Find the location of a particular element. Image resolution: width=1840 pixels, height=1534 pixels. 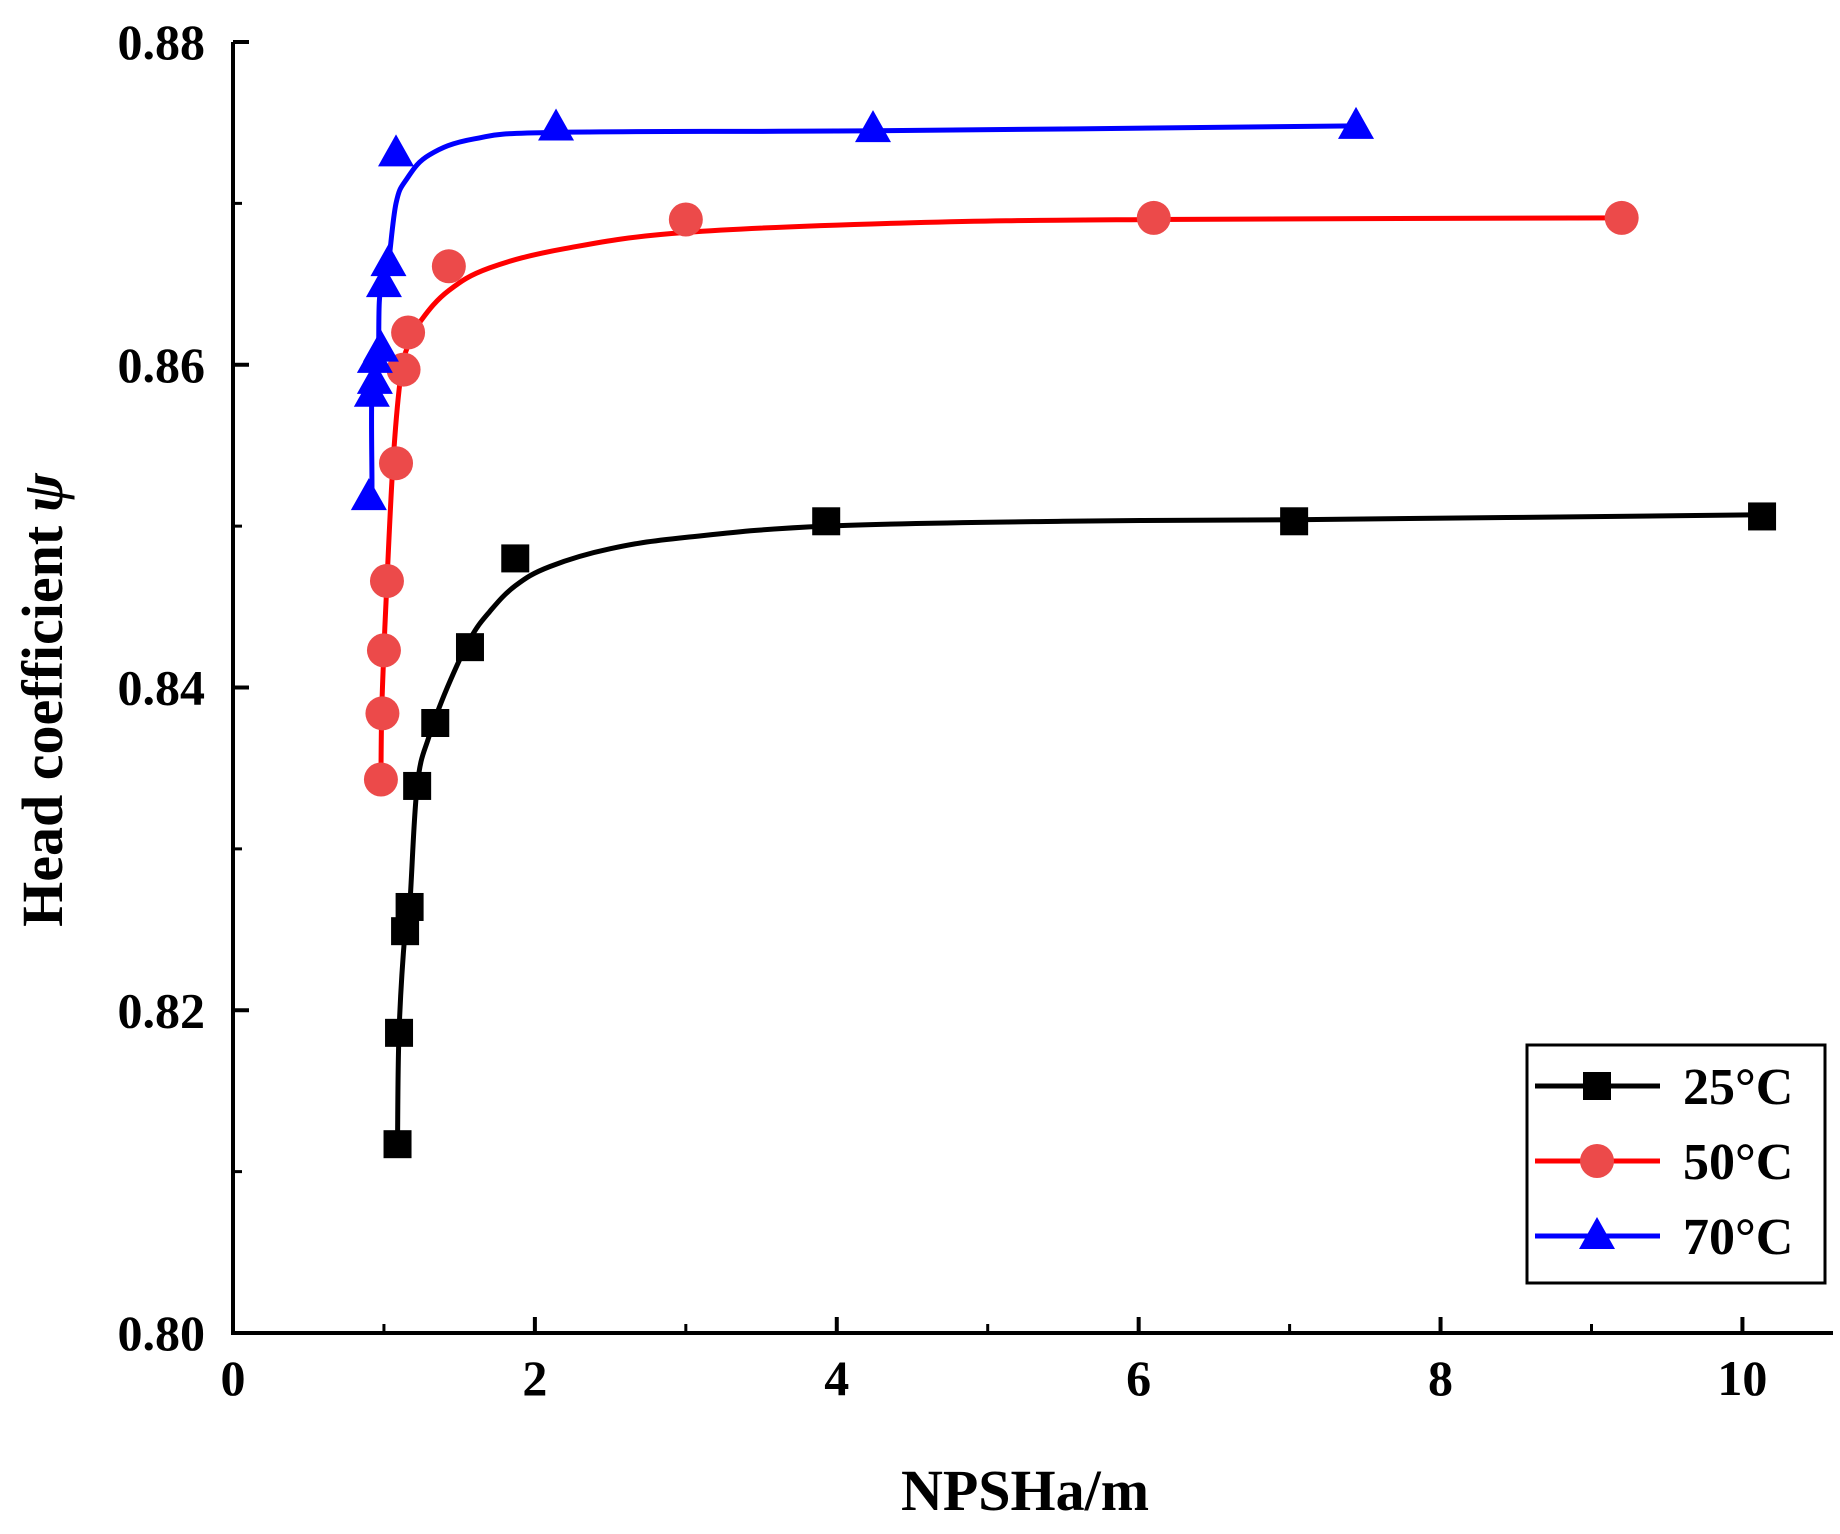

series-line-70C is located at coordinates (862, 315).